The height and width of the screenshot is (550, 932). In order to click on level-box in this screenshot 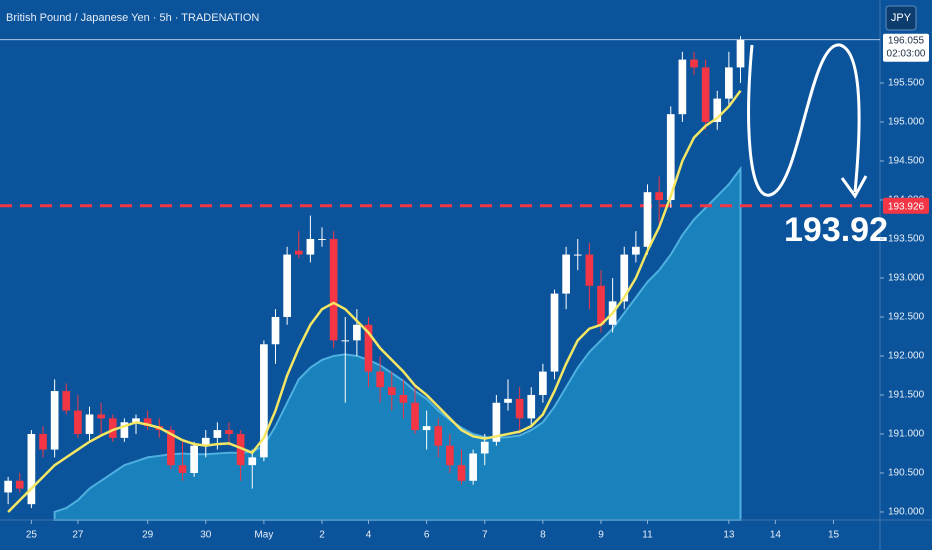, I will do `click(906, 205)`.